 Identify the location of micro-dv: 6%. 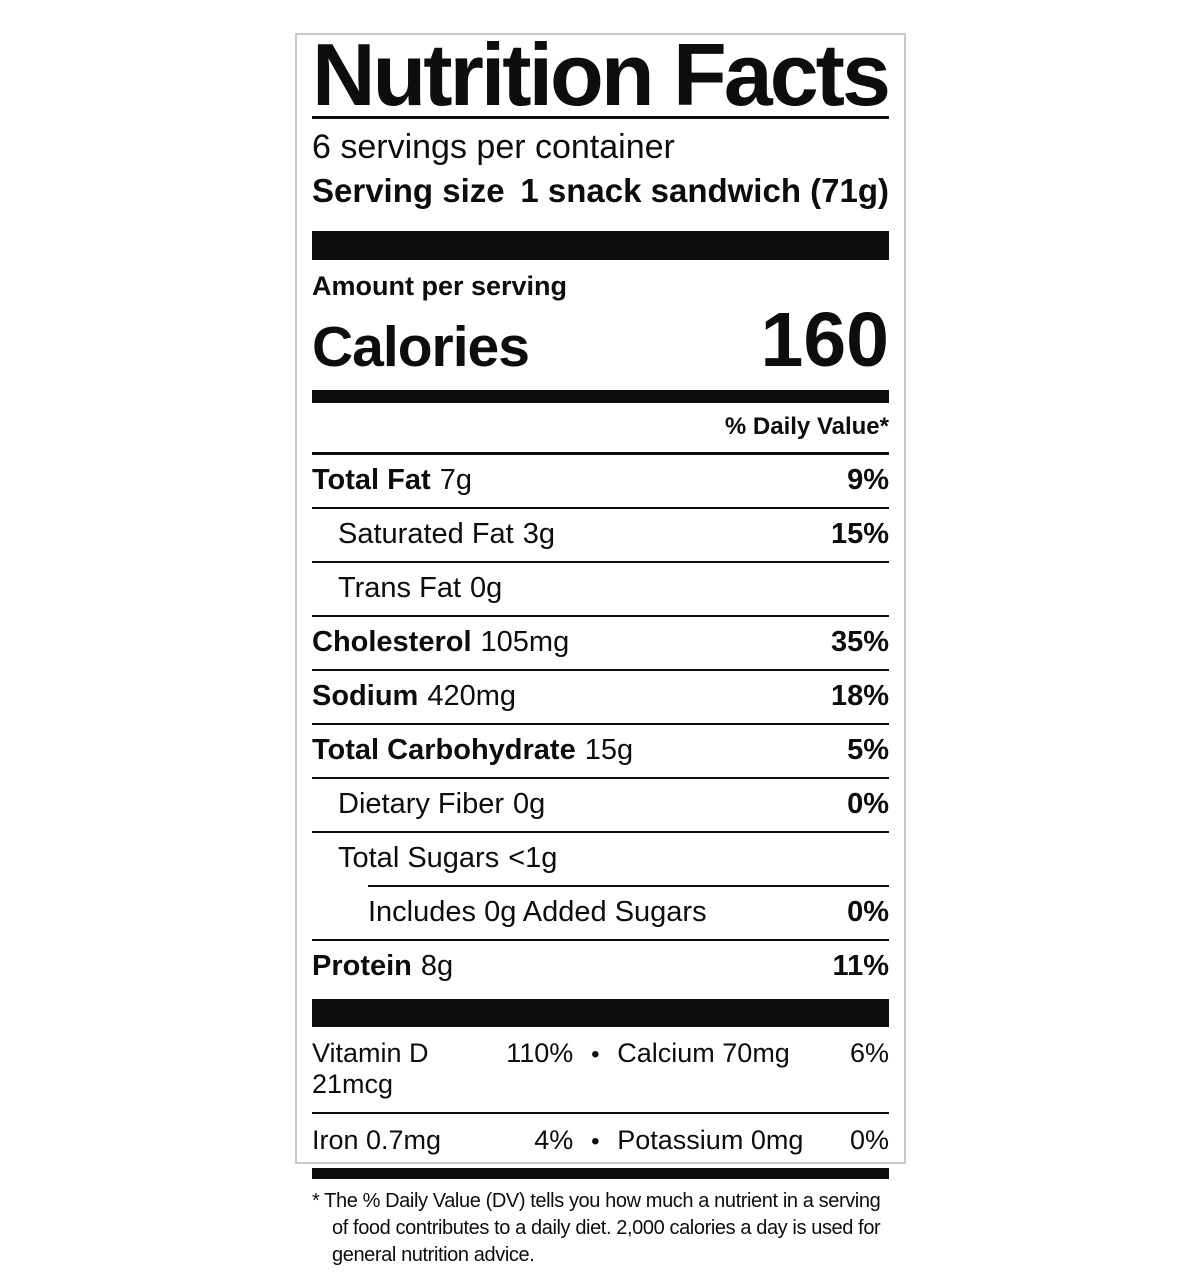
(869, 1053).